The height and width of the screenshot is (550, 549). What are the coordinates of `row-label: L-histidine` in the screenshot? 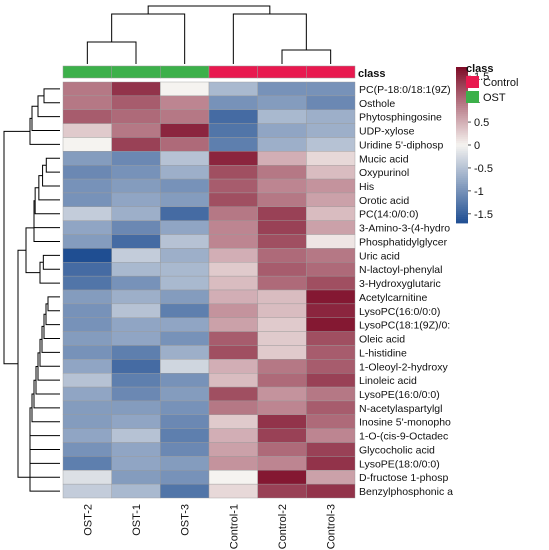 It's located at (383, 353).